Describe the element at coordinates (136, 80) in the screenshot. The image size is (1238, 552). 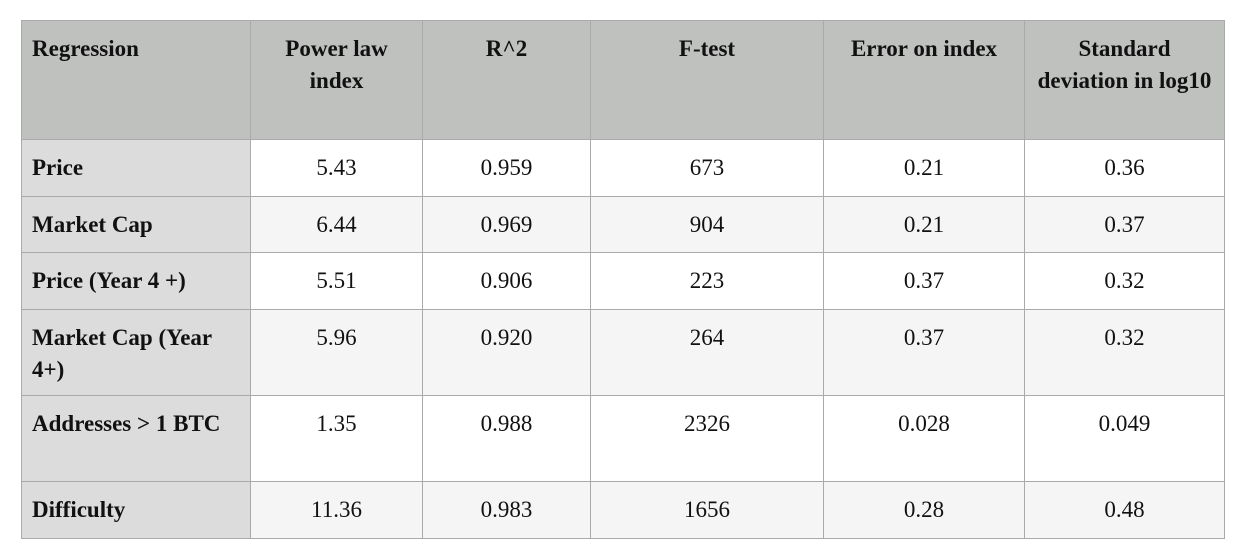
I see `header-cell: Regression` at that location.